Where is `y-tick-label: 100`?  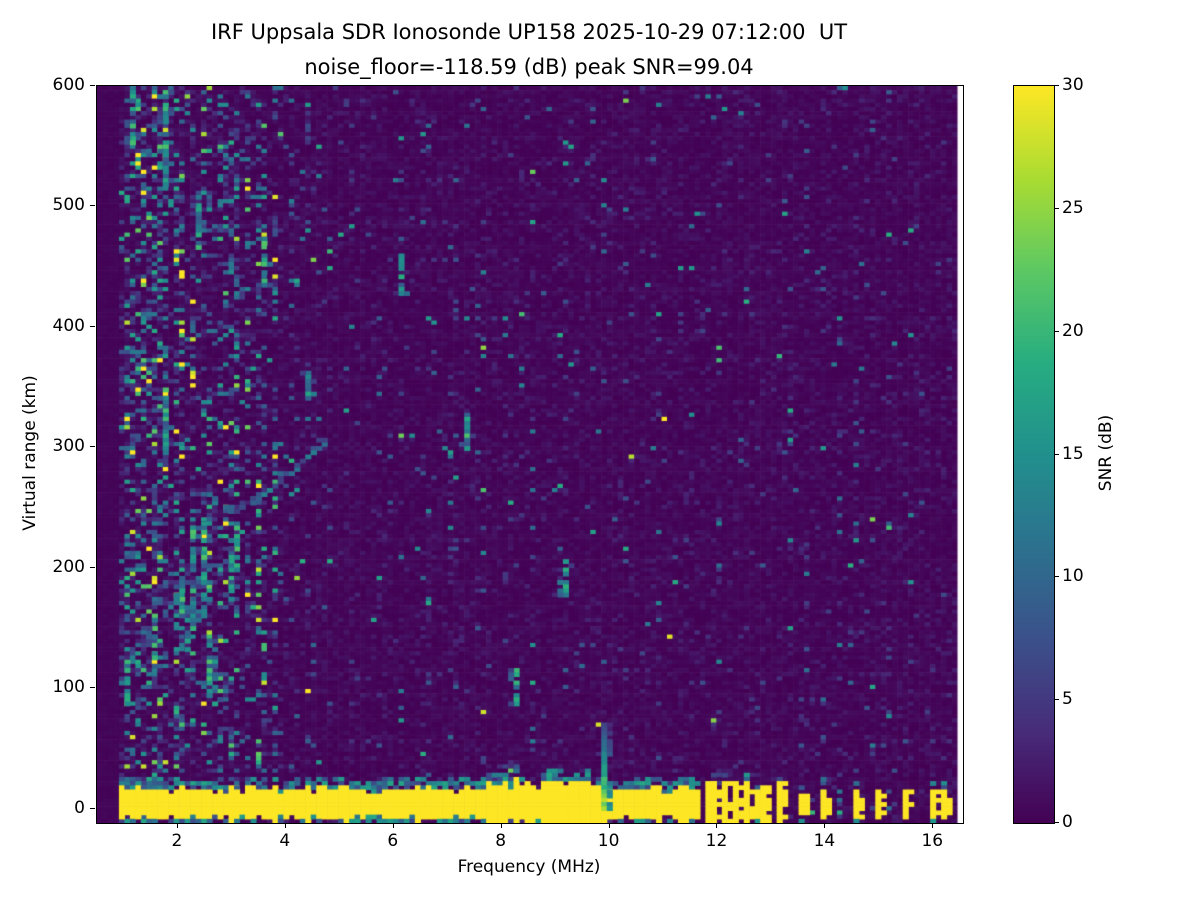
y-tick-label: 100 is located at coordinates (68, 687).